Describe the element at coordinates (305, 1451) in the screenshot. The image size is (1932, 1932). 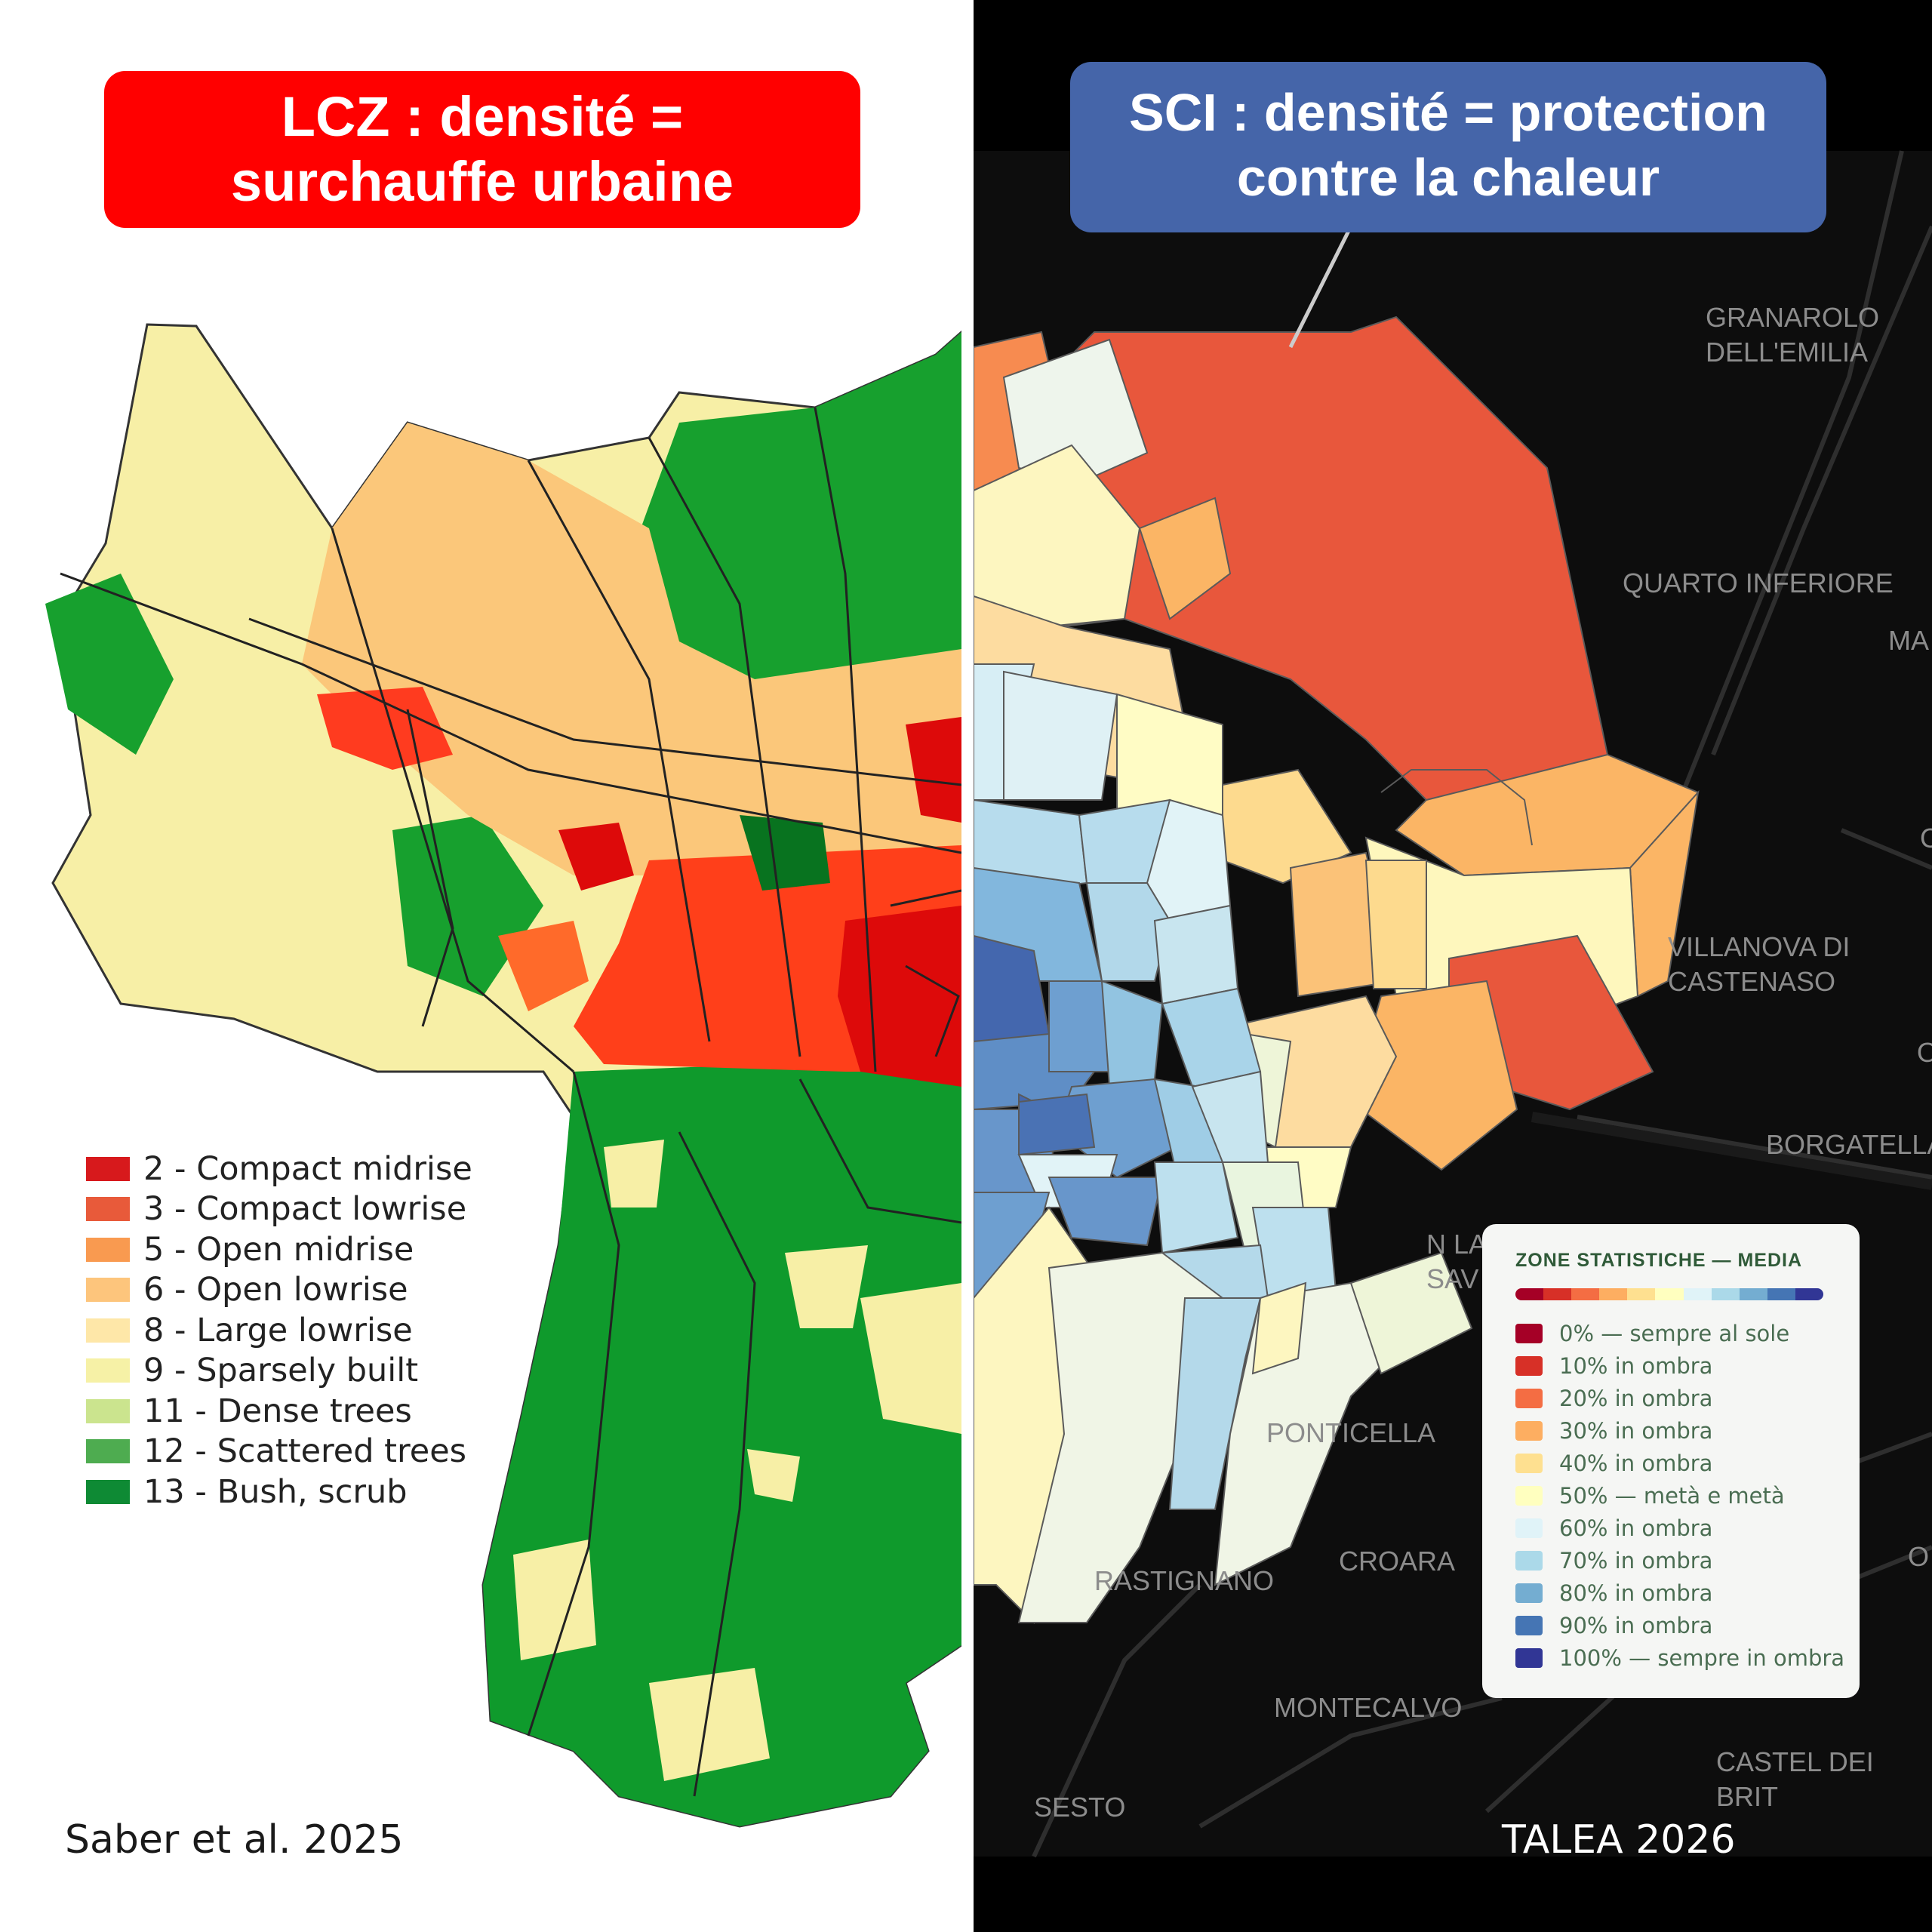
I see `legend-label: 12 - Scattered trees` at that location.